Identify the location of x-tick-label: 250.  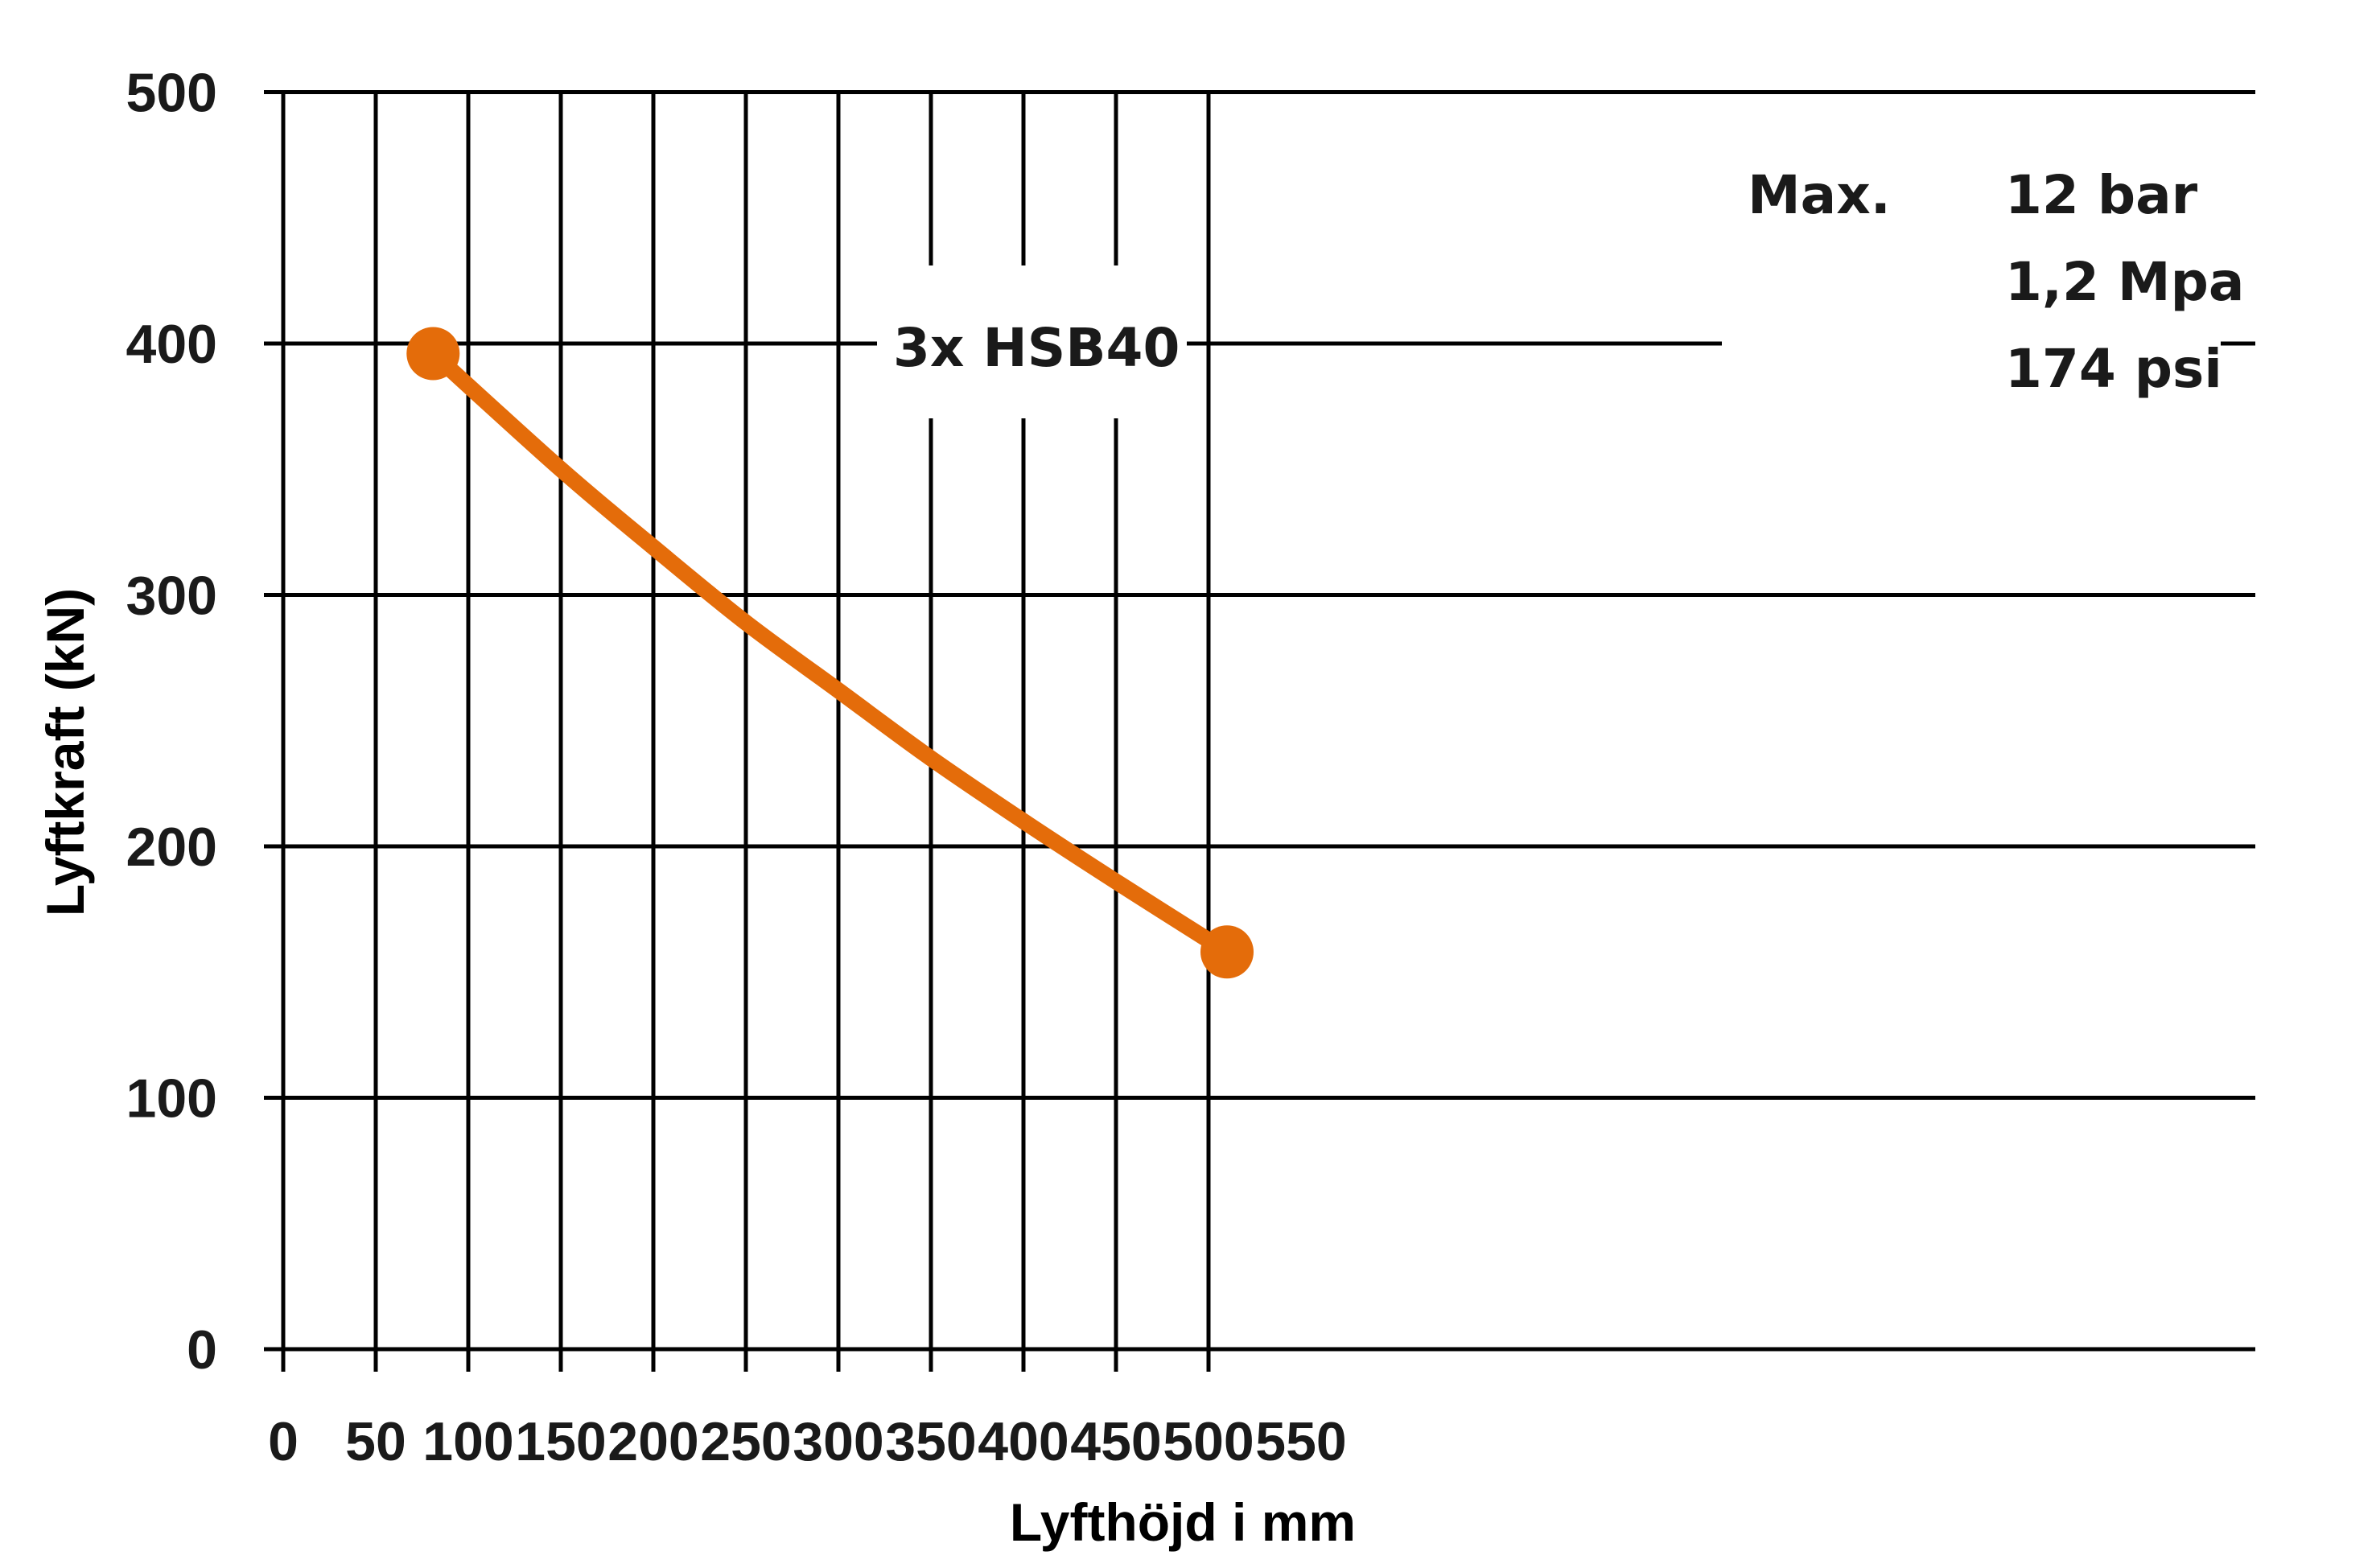
(745, 1441).